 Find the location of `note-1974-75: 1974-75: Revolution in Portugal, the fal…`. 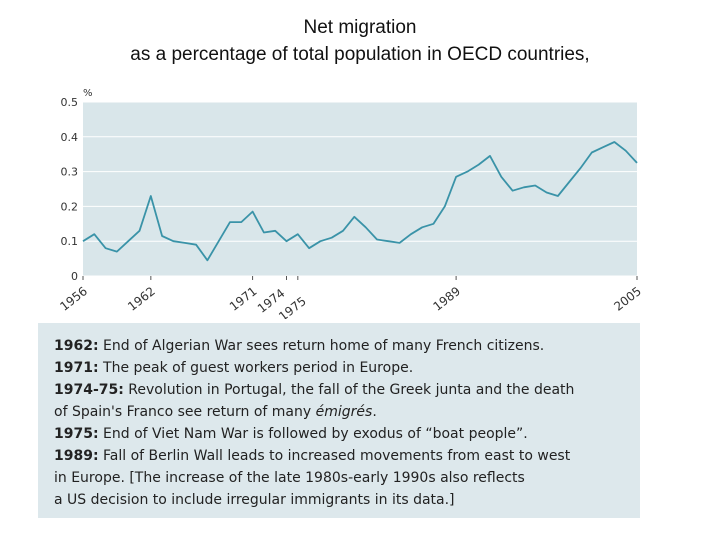

note-1974-75: 1974-75: Revolution in Portugal, the fal… is located at coordinates (347, 390).